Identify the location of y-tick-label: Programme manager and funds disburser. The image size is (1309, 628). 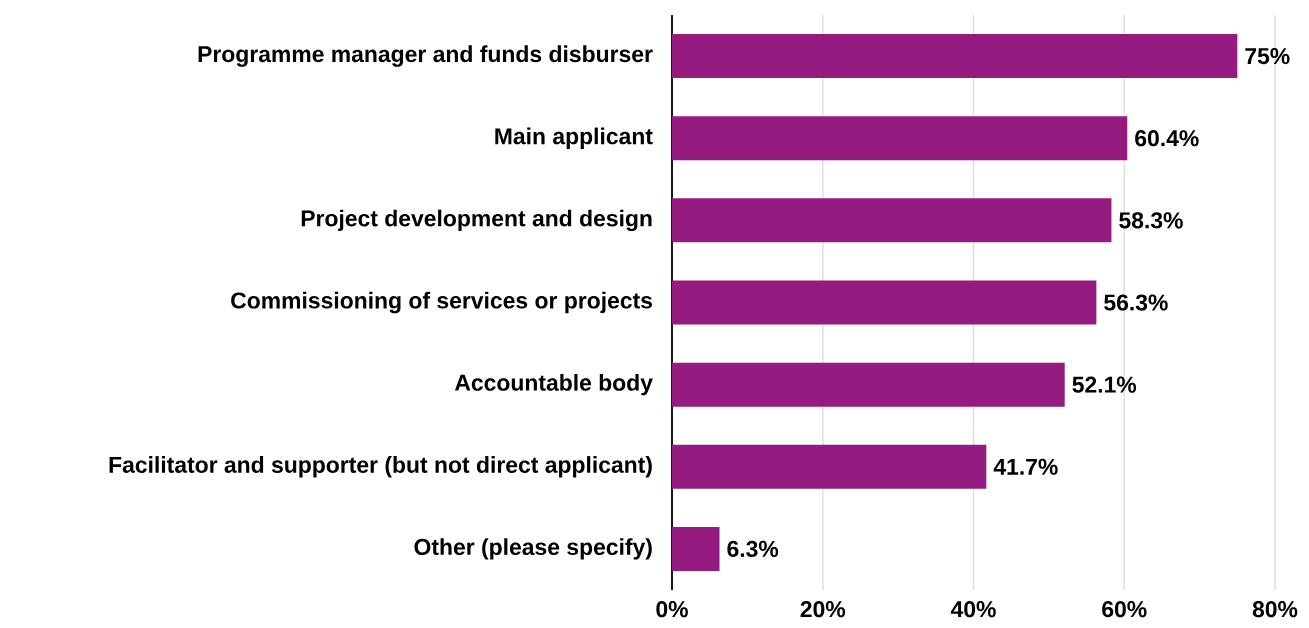
(425, 56).